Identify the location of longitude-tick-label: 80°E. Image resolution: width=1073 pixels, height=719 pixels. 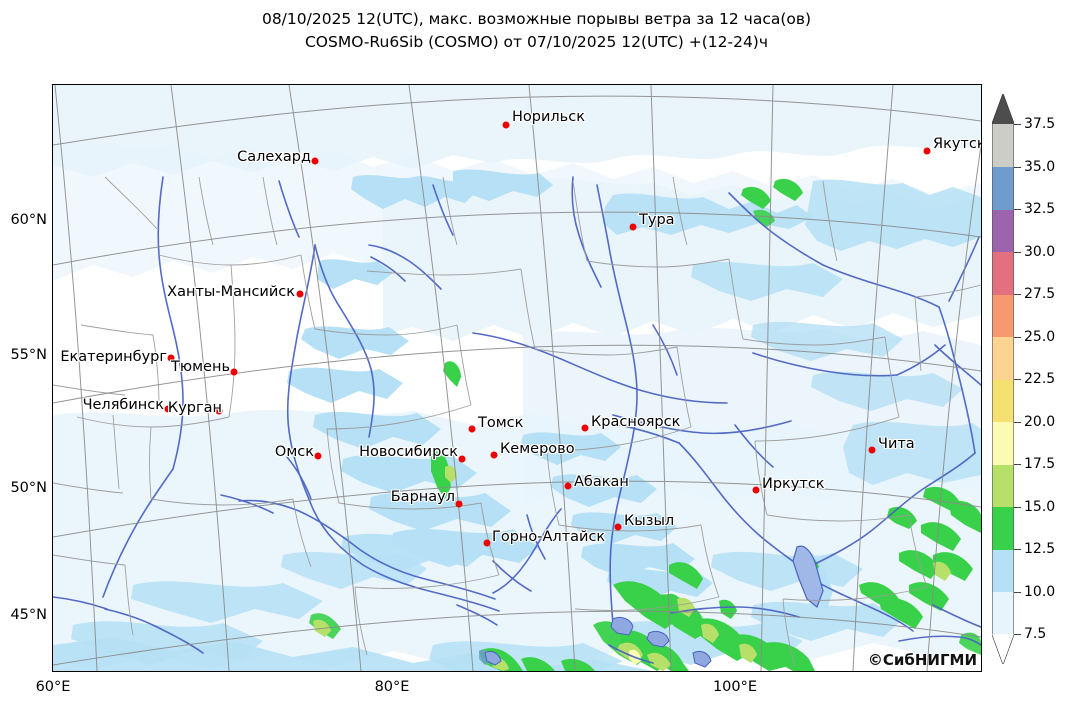
(392, 687).